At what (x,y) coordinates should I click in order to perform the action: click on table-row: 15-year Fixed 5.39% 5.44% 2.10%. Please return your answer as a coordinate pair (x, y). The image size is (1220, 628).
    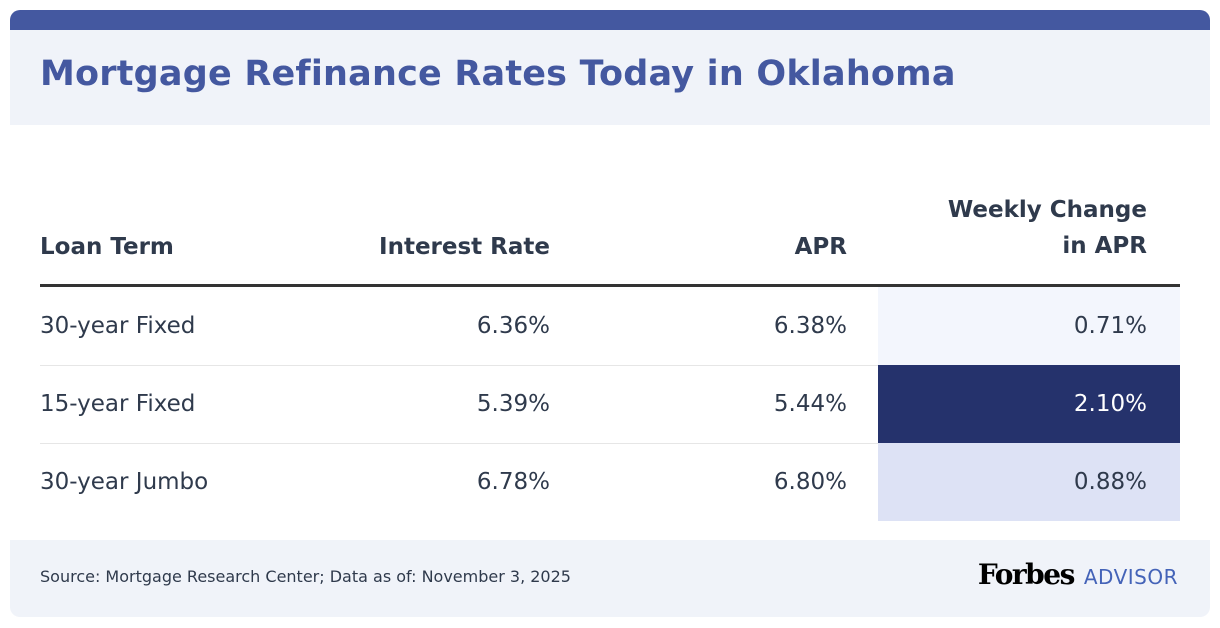
    Looking at the image, I should click on (610, 404).